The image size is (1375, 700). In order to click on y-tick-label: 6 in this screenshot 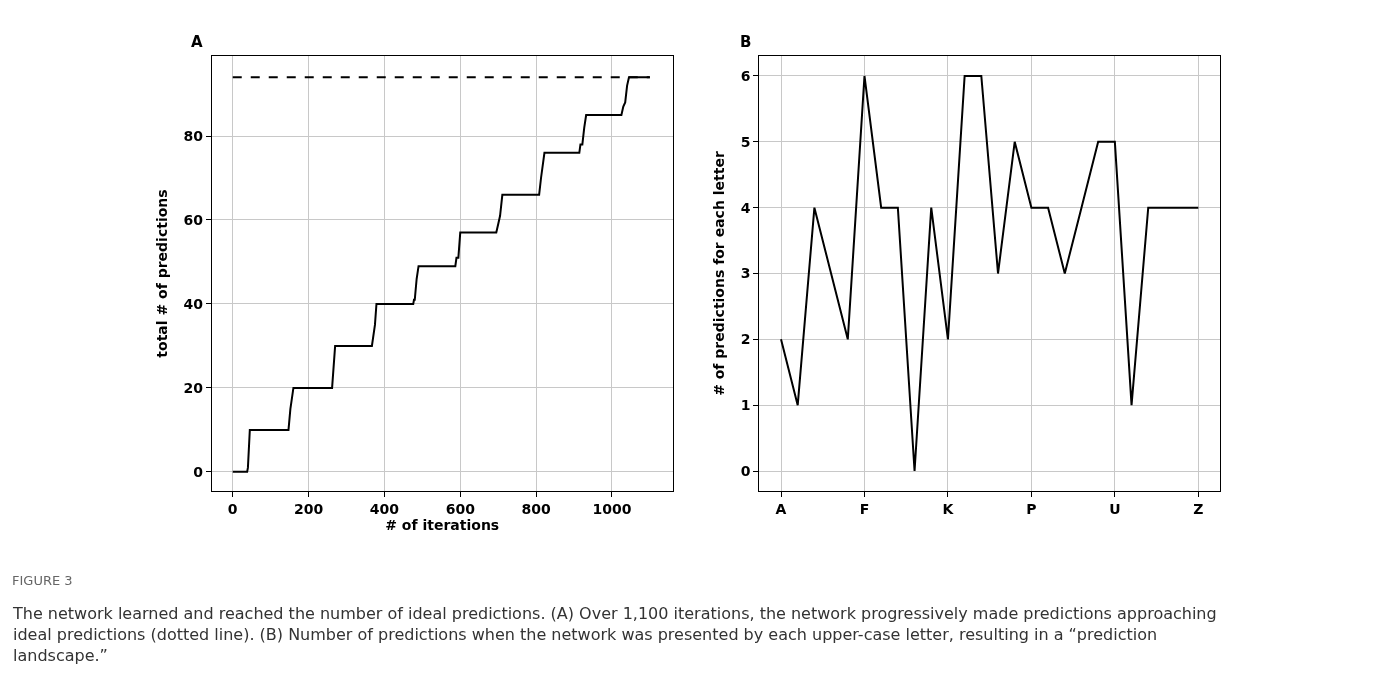, I will do `click(745, 75)`.